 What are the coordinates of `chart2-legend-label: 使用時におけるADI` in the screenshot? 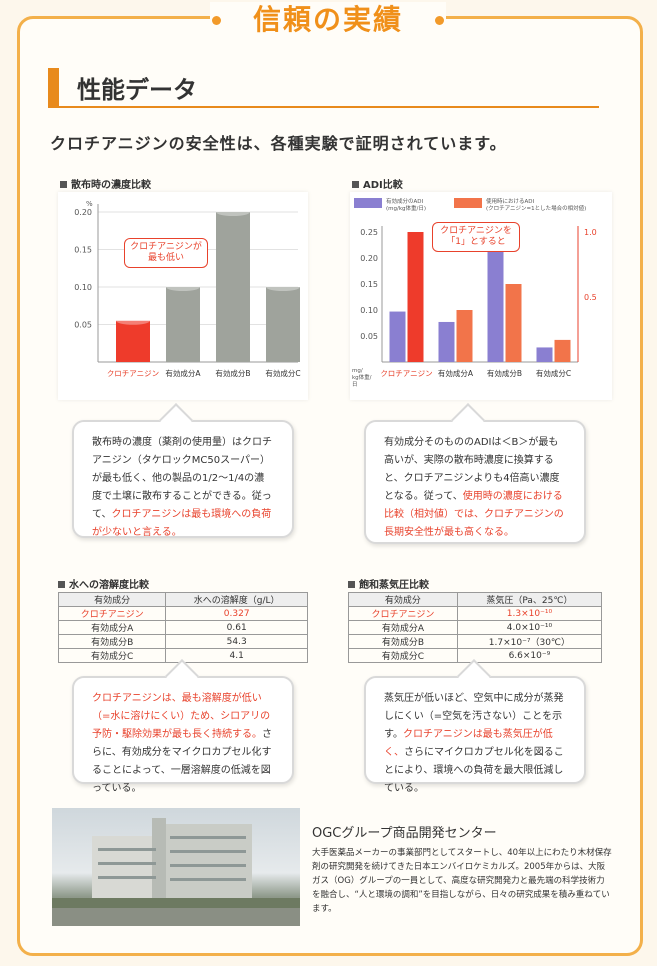 It's located at (510, 201).